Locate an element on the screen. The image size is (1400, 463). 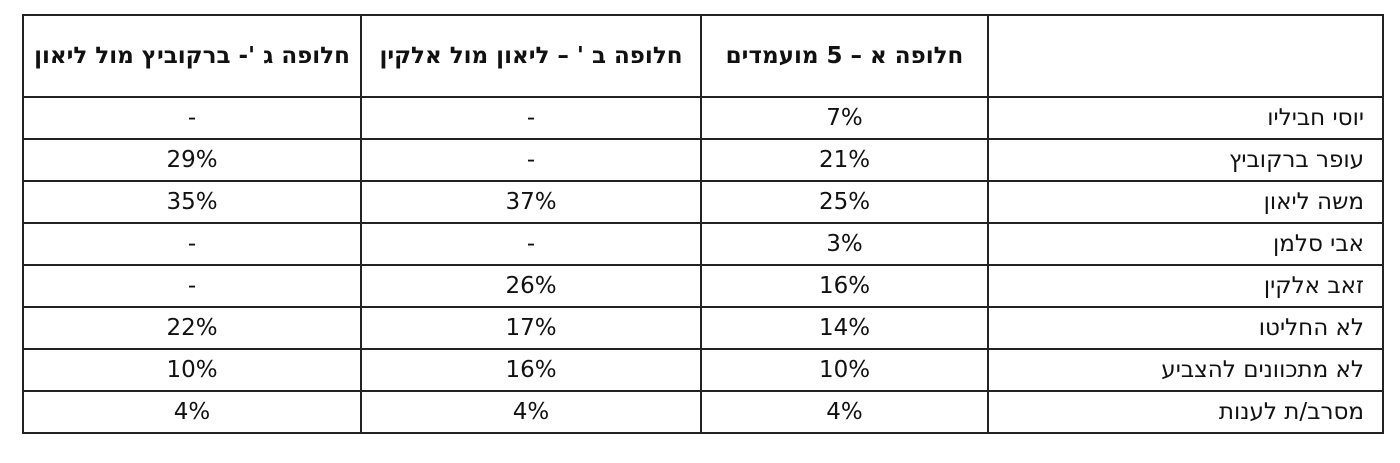
row-label: יוסי חביליו is located at coordinates (1185, 118).